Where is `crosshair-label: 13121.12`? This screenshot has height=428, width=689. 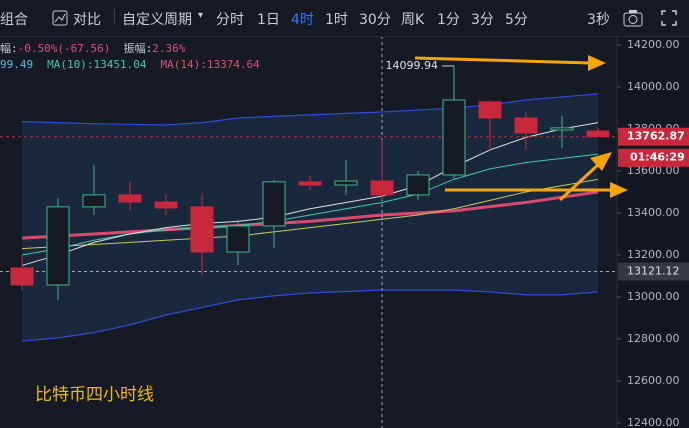
crosshair-label: 13121.12 is located at coordinates (653, 271).